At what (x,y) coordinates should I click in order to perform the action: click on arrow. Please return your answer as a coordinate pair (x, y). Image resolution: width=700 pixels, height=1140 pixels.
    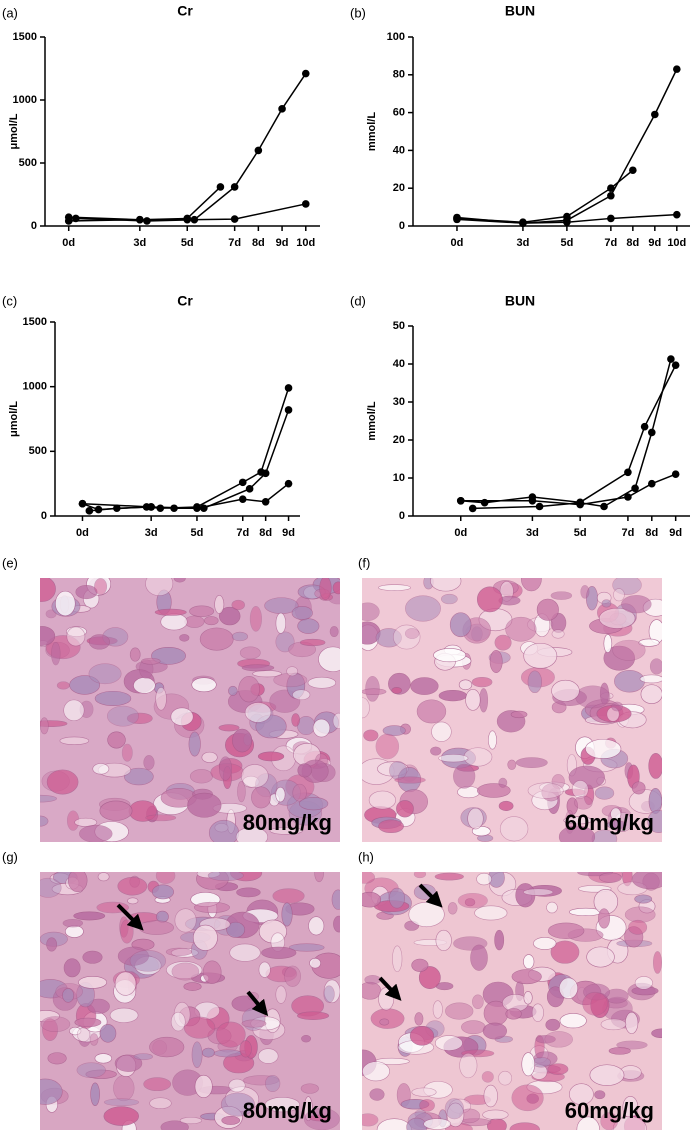
    Looking at the image, I should click on (390, 988).